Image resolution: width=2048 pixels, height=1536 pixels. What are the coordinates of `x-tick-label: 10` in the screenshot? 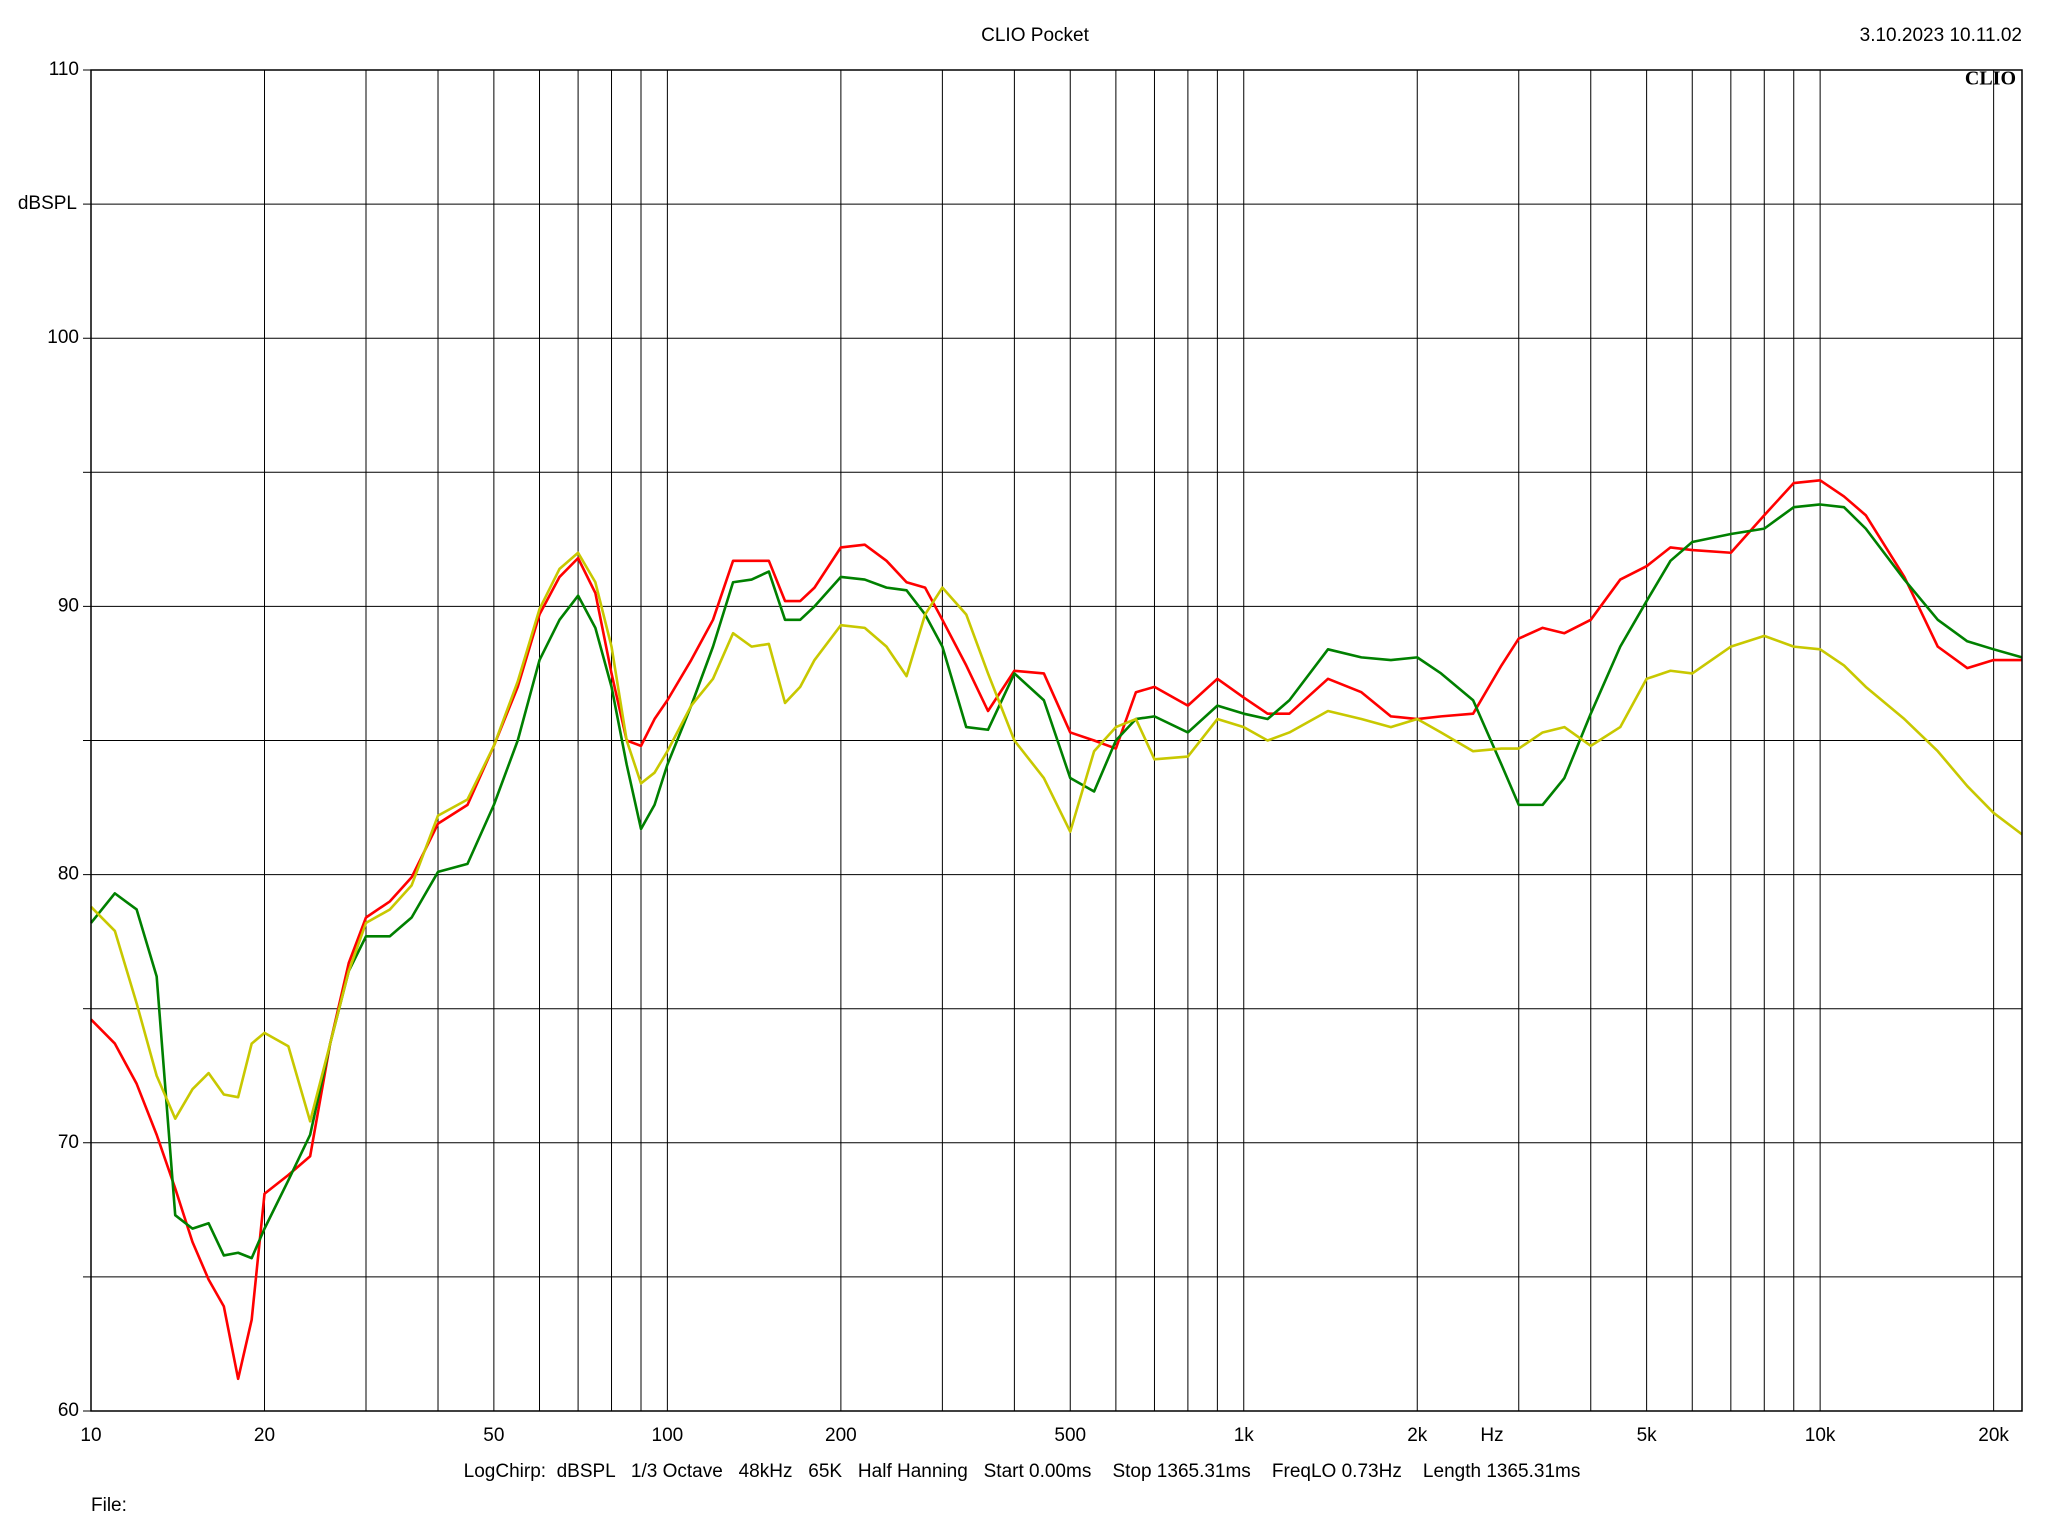 It's located at (90, 1435).